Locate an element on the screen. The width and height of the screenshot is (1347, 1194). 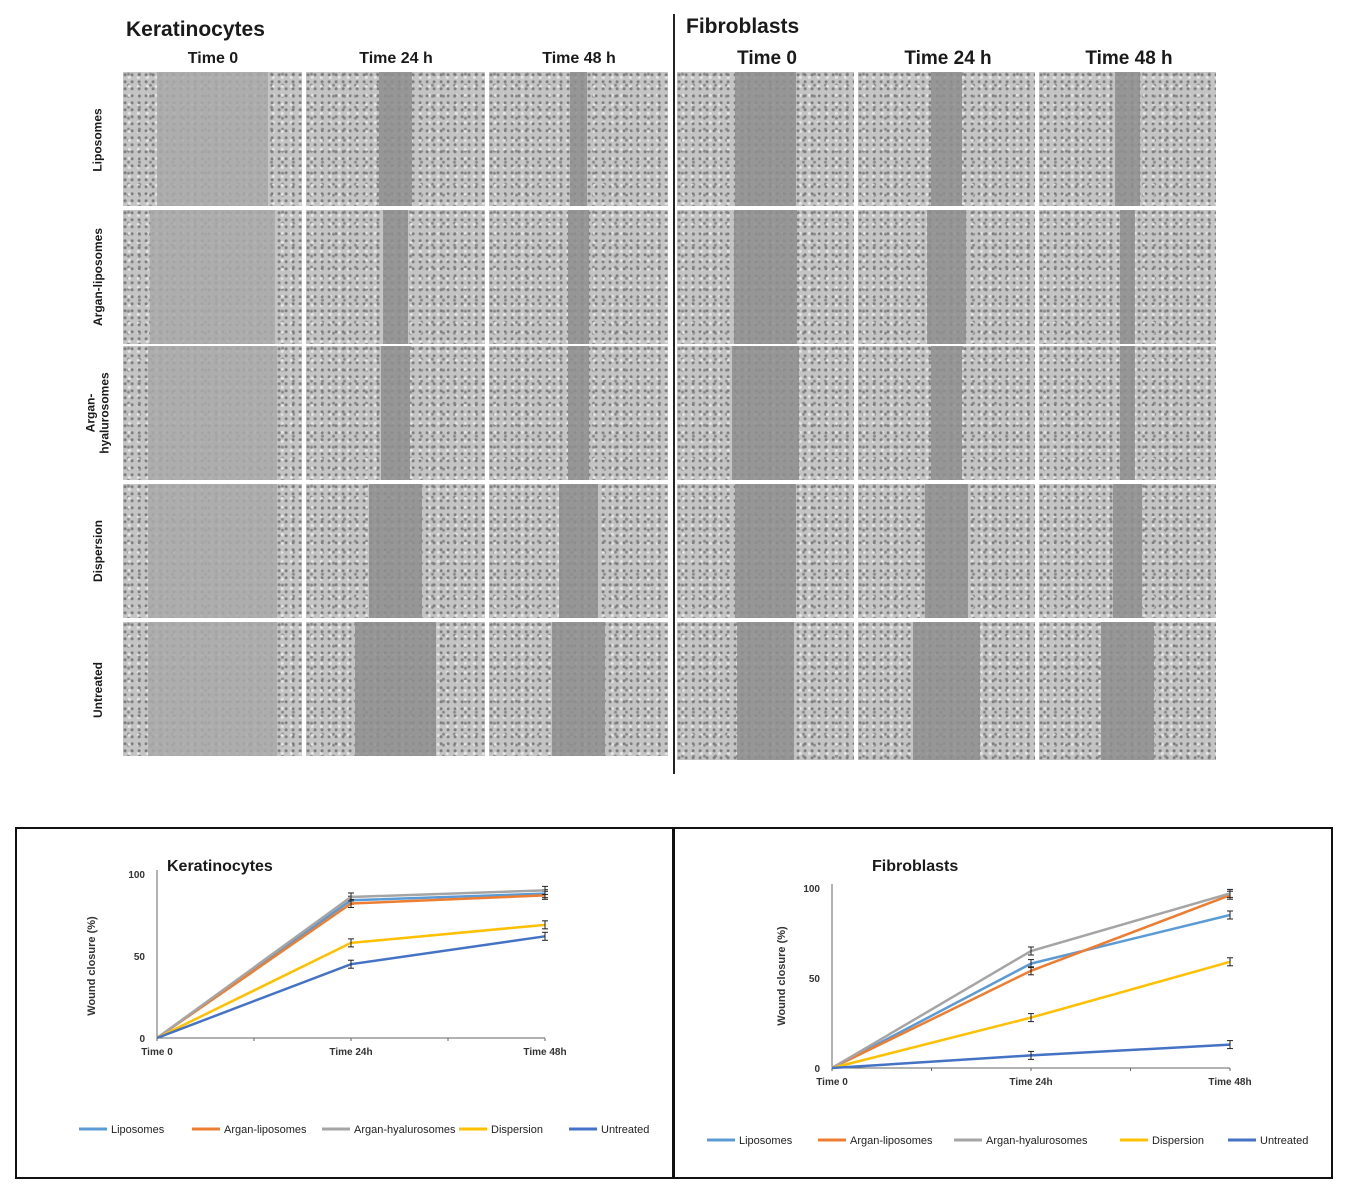
fibroblast-col-time24: Time 24 h is located at coordinates (948, 58).